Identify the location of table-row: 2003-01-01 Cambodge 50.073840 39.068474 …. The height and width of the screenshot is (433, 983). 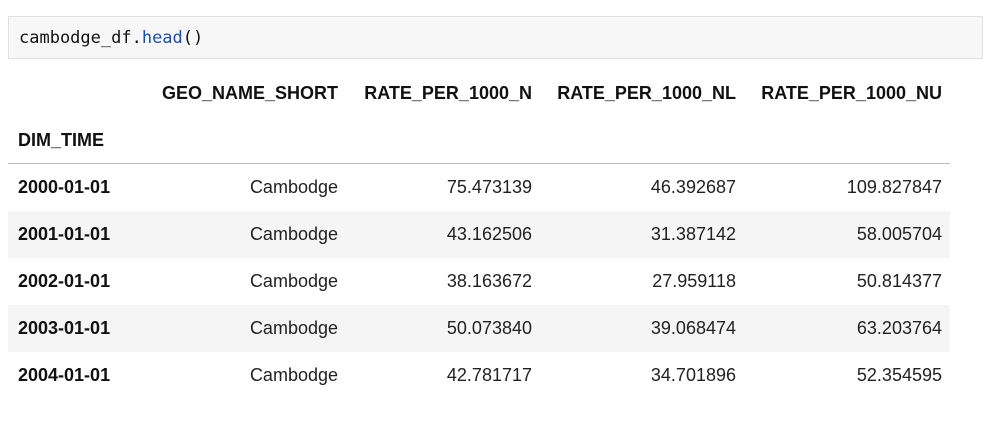
(479, 328).